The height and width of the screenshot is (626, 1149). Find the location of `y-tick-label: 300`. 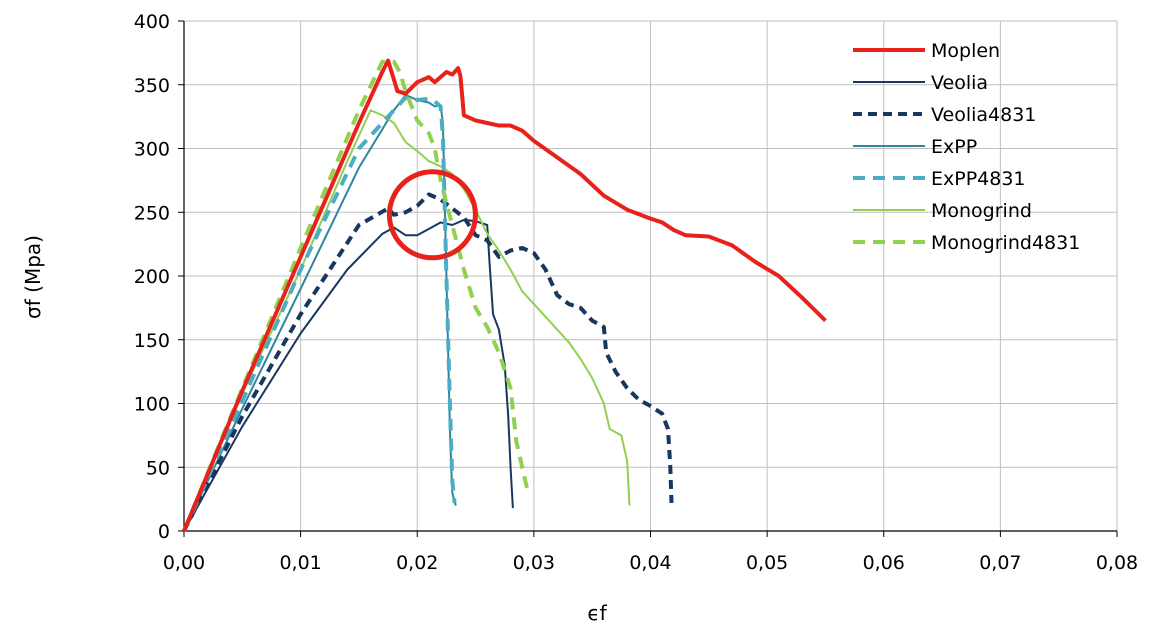

y-tick-label: 300 is located at coordinates (152, 150).